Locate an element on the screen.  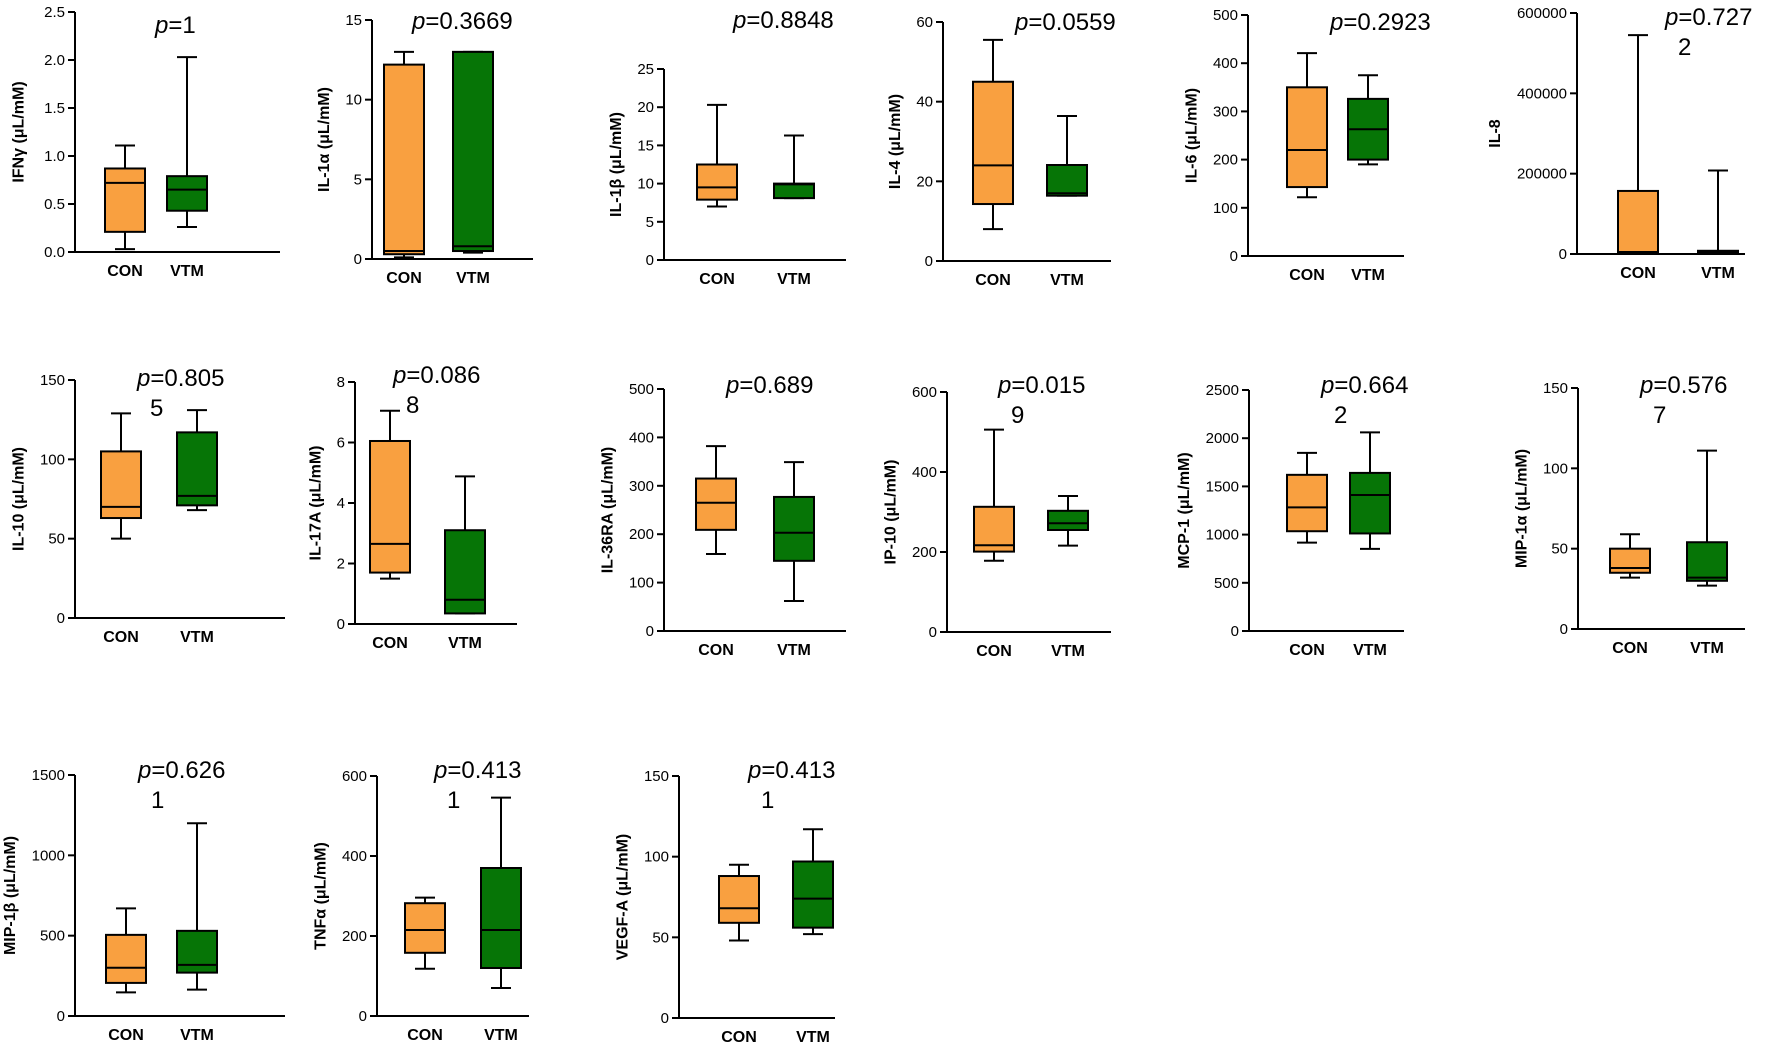
p-value-text: =0.086 is located at coordinates (443, 375).